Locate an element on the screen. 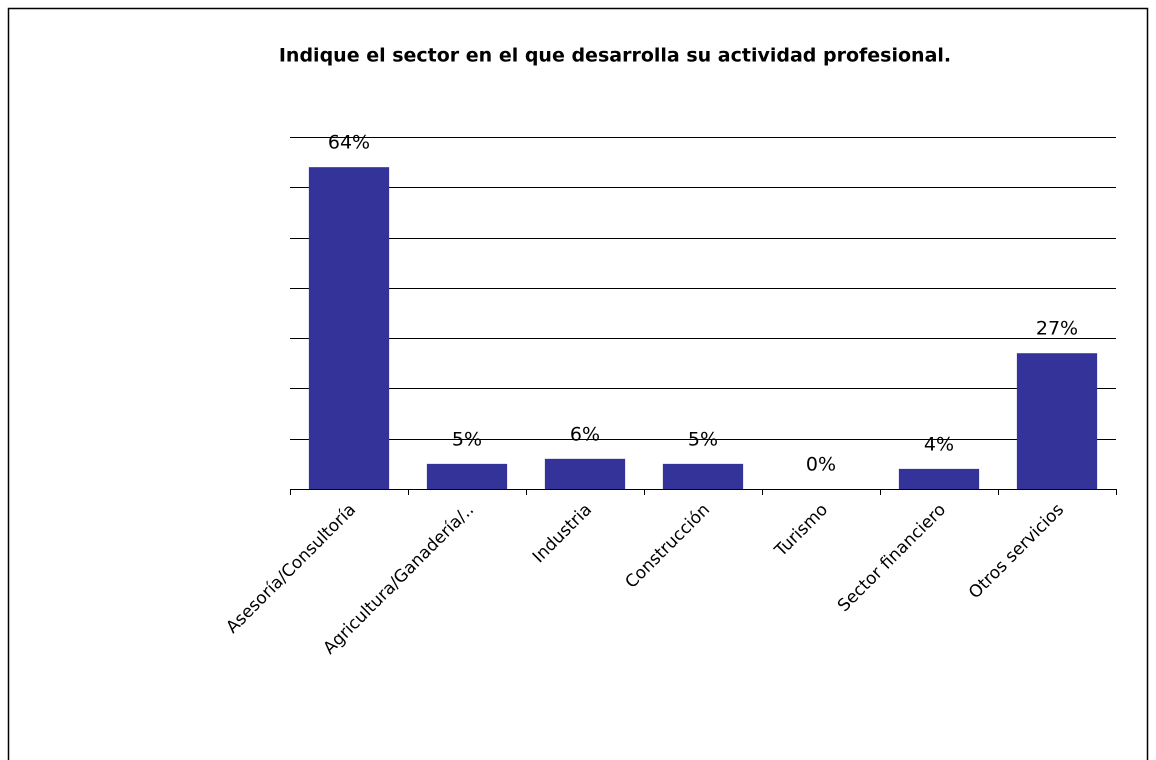 This screenshot has height=760, width=1156. x-tick-label: Sector financiero is located at coordinates (892, 558).